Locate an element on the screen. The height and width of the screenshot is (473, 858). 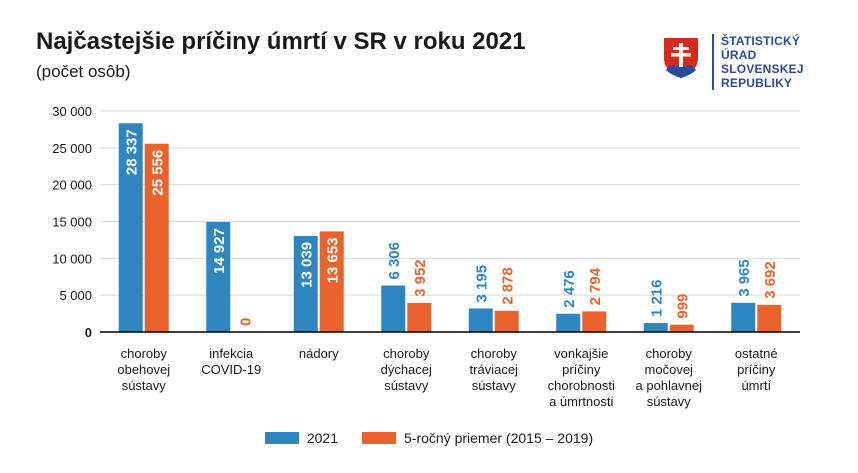
logo-line: ŠTATISTICKÝ is located at coordinates (761, 41).